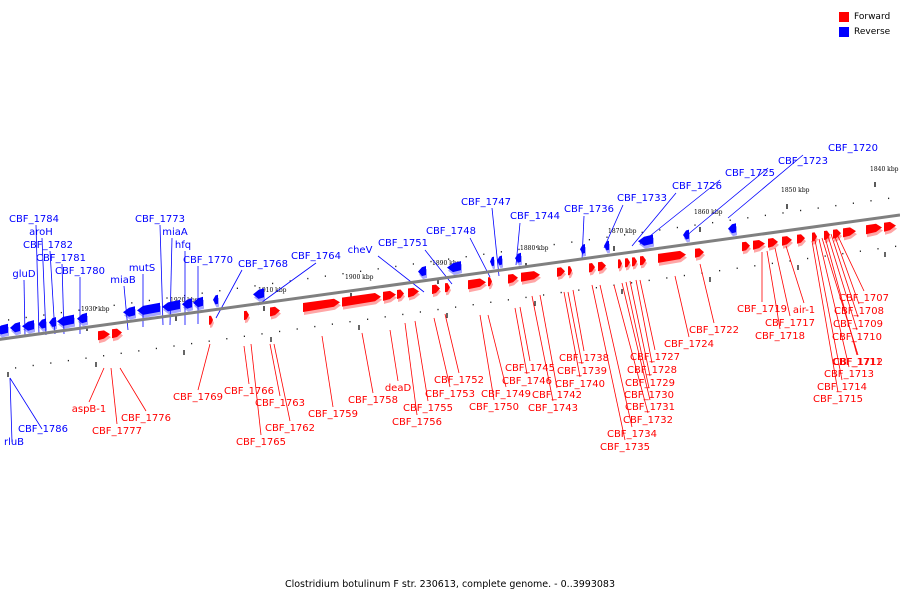 The height and width of the screenshot is (600, 900). What do you see at coordinates (750, 173) in the screenshot?
I see `reverse-gene-label: CBF_1725` at bounding box center [750, 173].